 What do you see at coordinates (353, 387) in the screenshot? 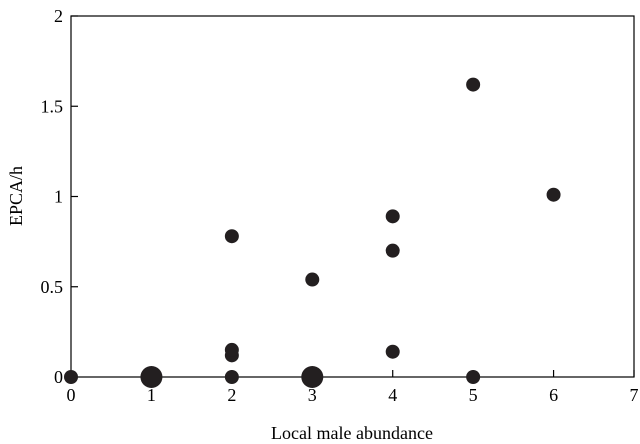
I see `x-axis-ticks: 0 1 2 3 4 5 6 7` at bounding box center [353, 387].